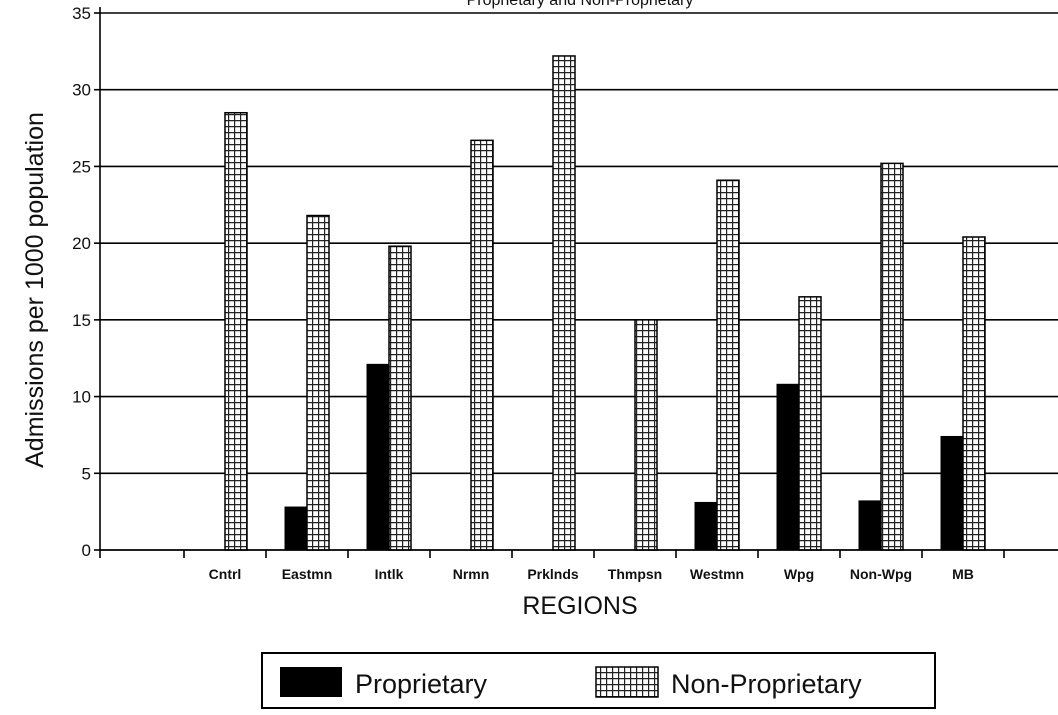 The width and height of the screenshot is (1058, 715). What do you see at coordinates (766, 684) in the screenshot?
I see `legend-label-non-proprietary: Non-Proprietary` at bounding box center [766, 684].